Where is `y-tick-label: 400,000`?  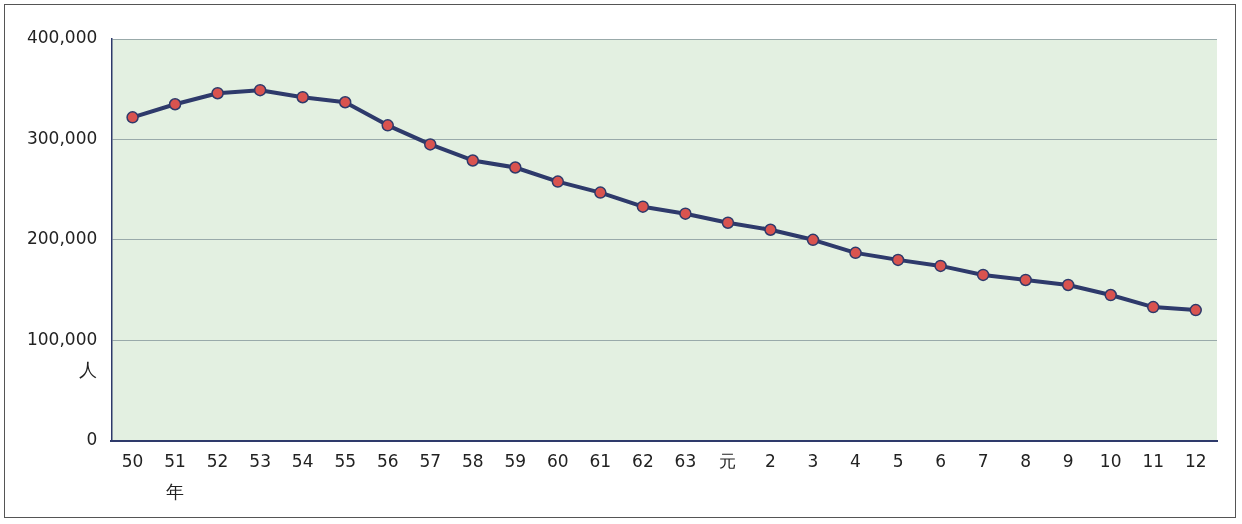
y-tick-label: 400,000 is located at coordinates (62, 37).